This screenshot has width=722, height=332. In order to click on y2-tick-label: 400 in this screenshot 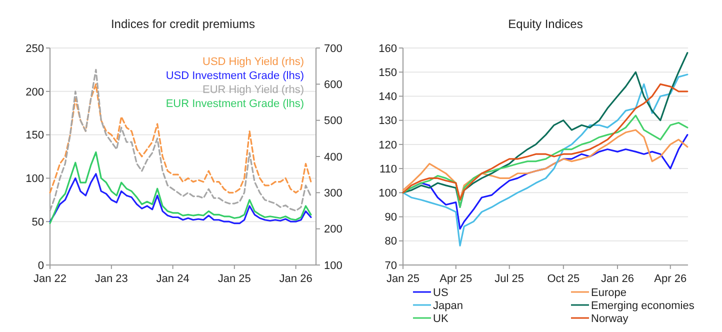, I will do `click(333, 157)`.